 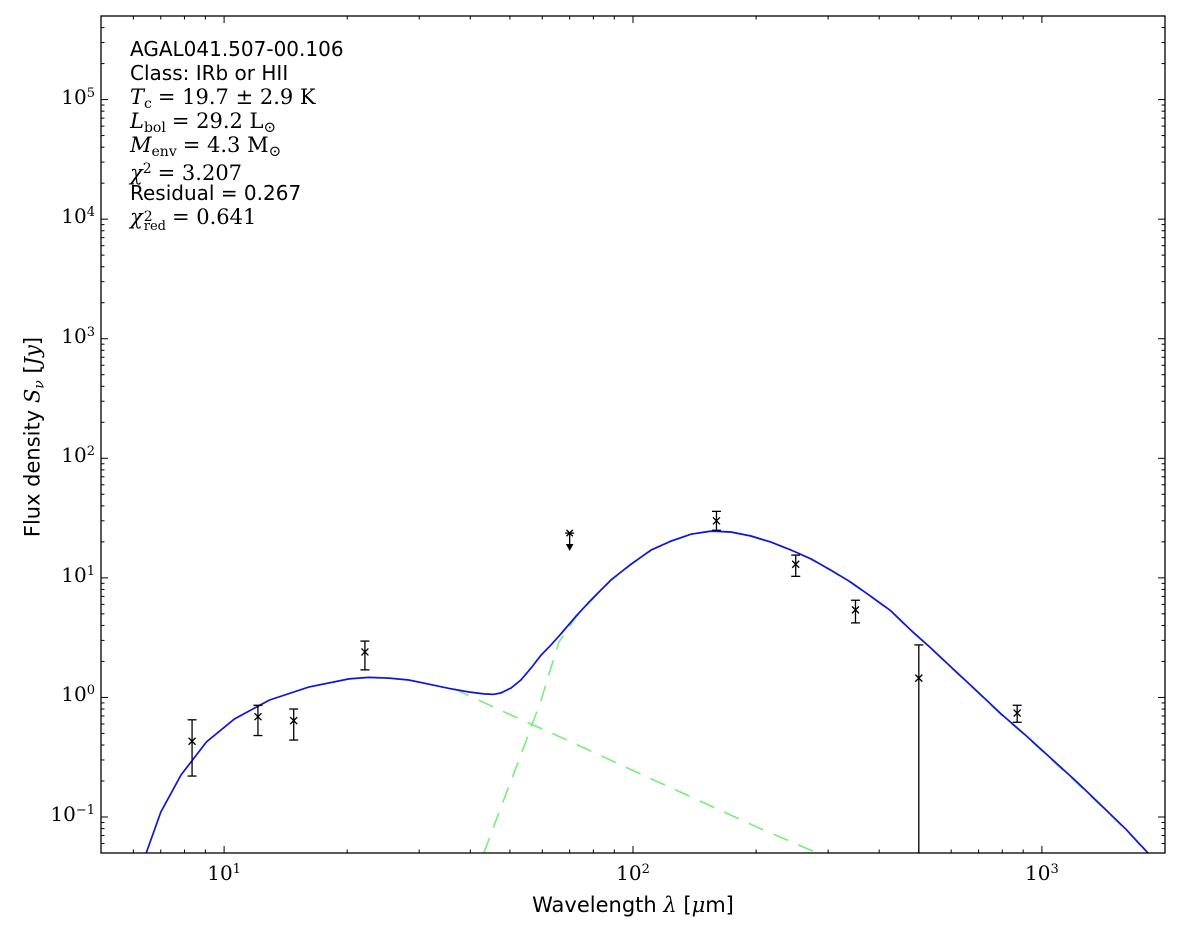 What do you see at coordinates (209, 73) in the screenshot?
I see `source-class: Class: IRb or HII` at bounding box center [209, 73].